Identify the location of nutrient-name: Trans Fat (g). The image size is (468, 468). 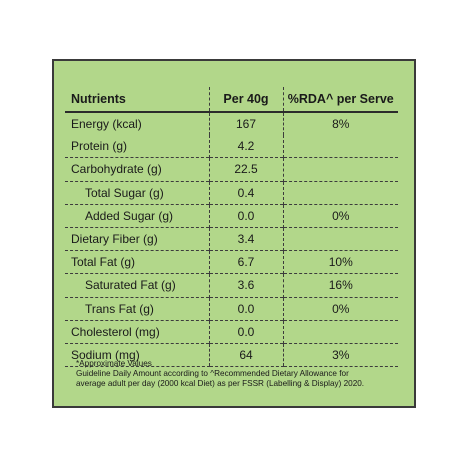
(137, 308).